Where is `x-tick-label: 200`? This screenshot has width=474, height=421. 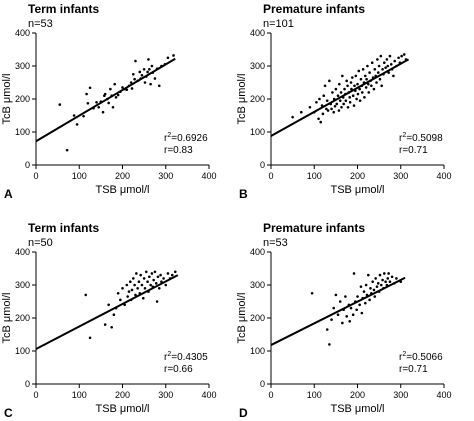
x-tick-label: 200 is located at coordinates (122, 395).